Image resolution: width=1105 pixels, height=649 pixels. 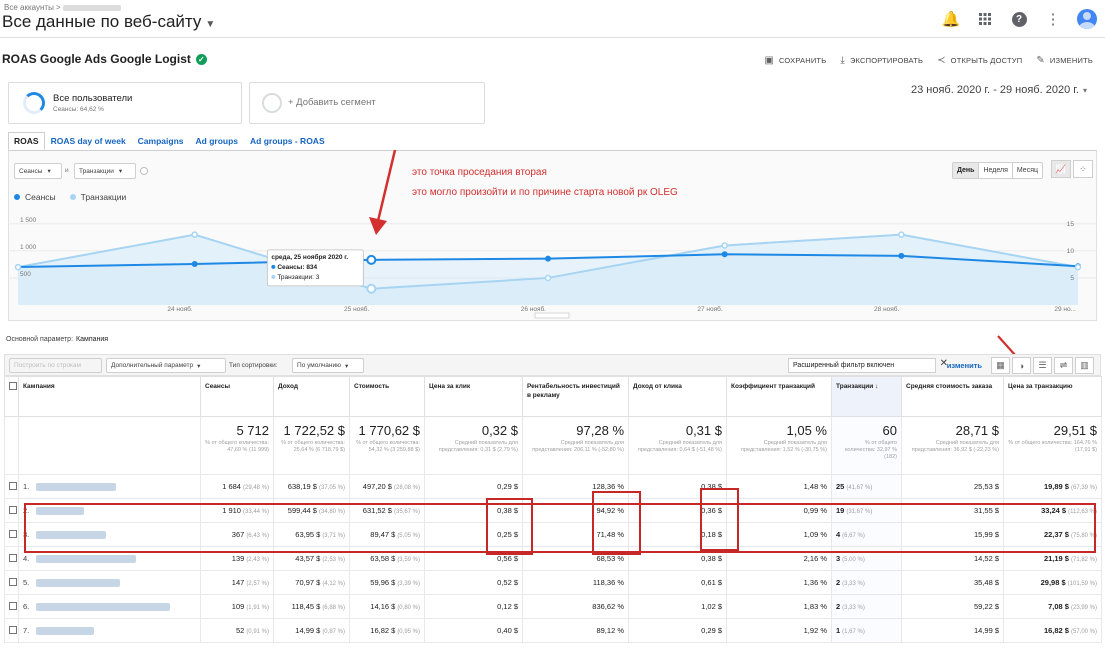 What do you see at coordinates (473, 510) in the screenshot?
I see `cpc-cell: 0,38 $` at bounding box center [473, 510].